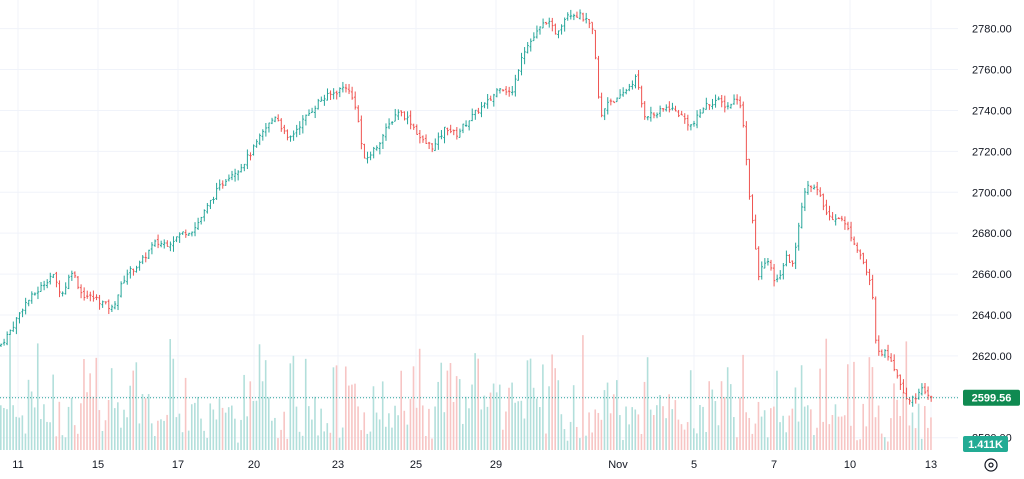 The height and width of the screenshot is (479, 1024). I want to click on time-axis: 11 15 17 20 23 25 29 Nov 5 7 10 13, so click(474, 465).